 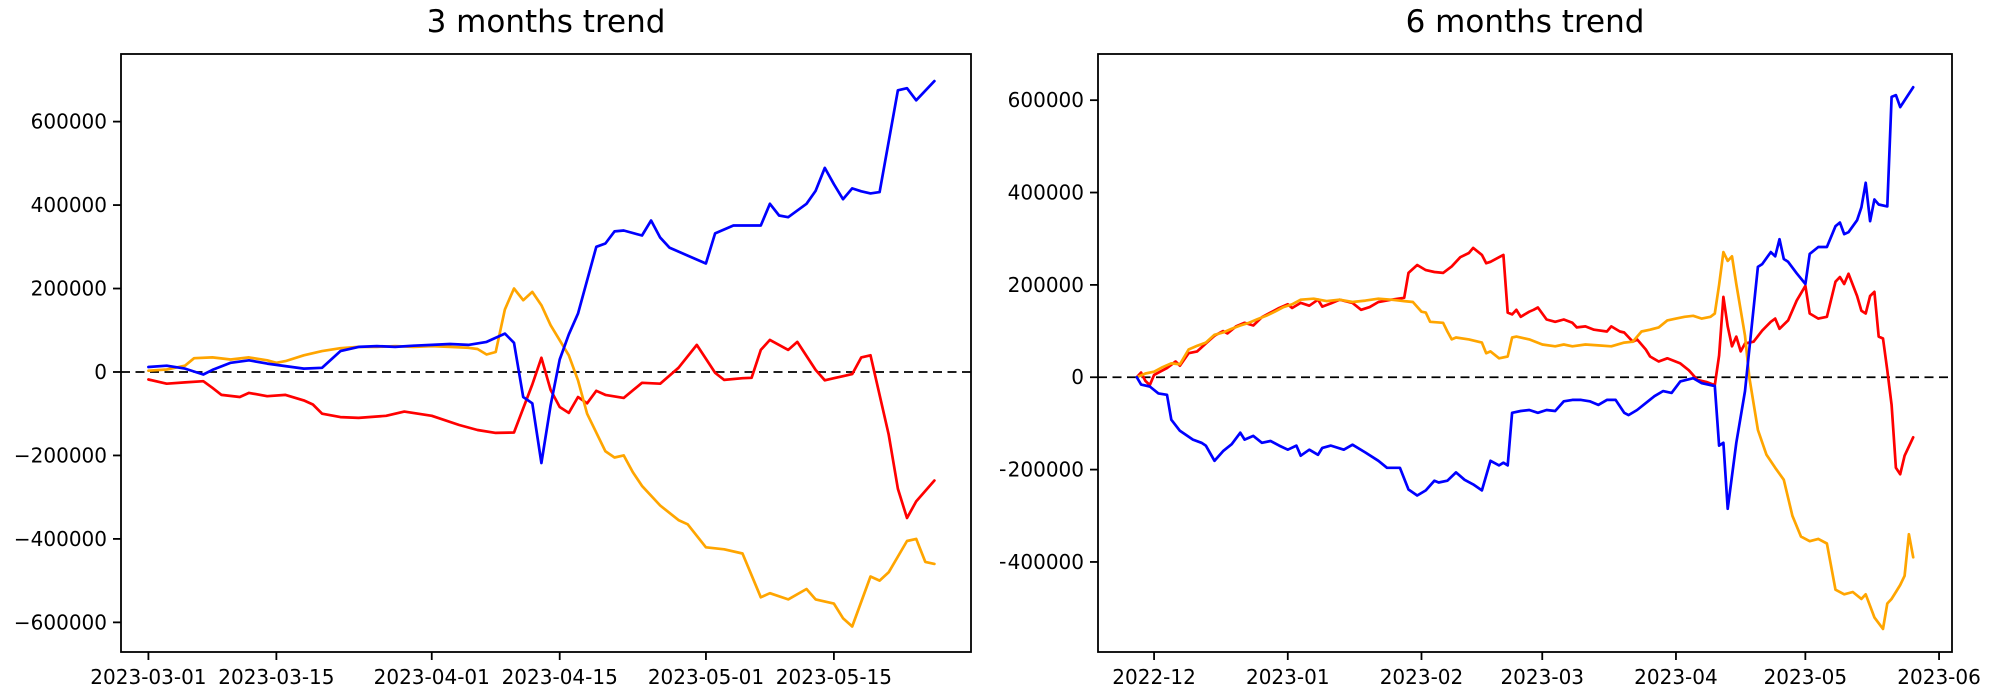 I want to click on x-tick-label: 2023-05, so click(x=1806, y=677).